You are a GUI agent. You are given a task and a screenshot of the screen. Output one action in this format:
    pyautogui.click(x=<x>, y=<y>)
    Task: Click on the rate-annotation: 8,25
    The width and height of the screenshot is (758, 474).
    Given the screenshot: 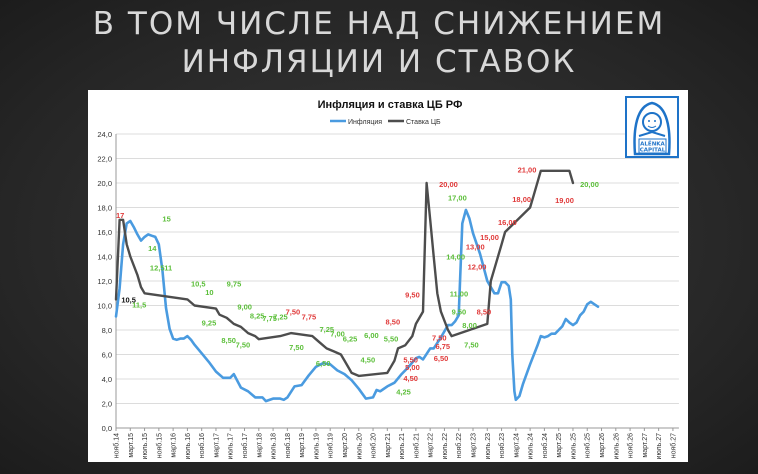 What is the action you would take?
    pyautogui.click(x=257, y=315)
    